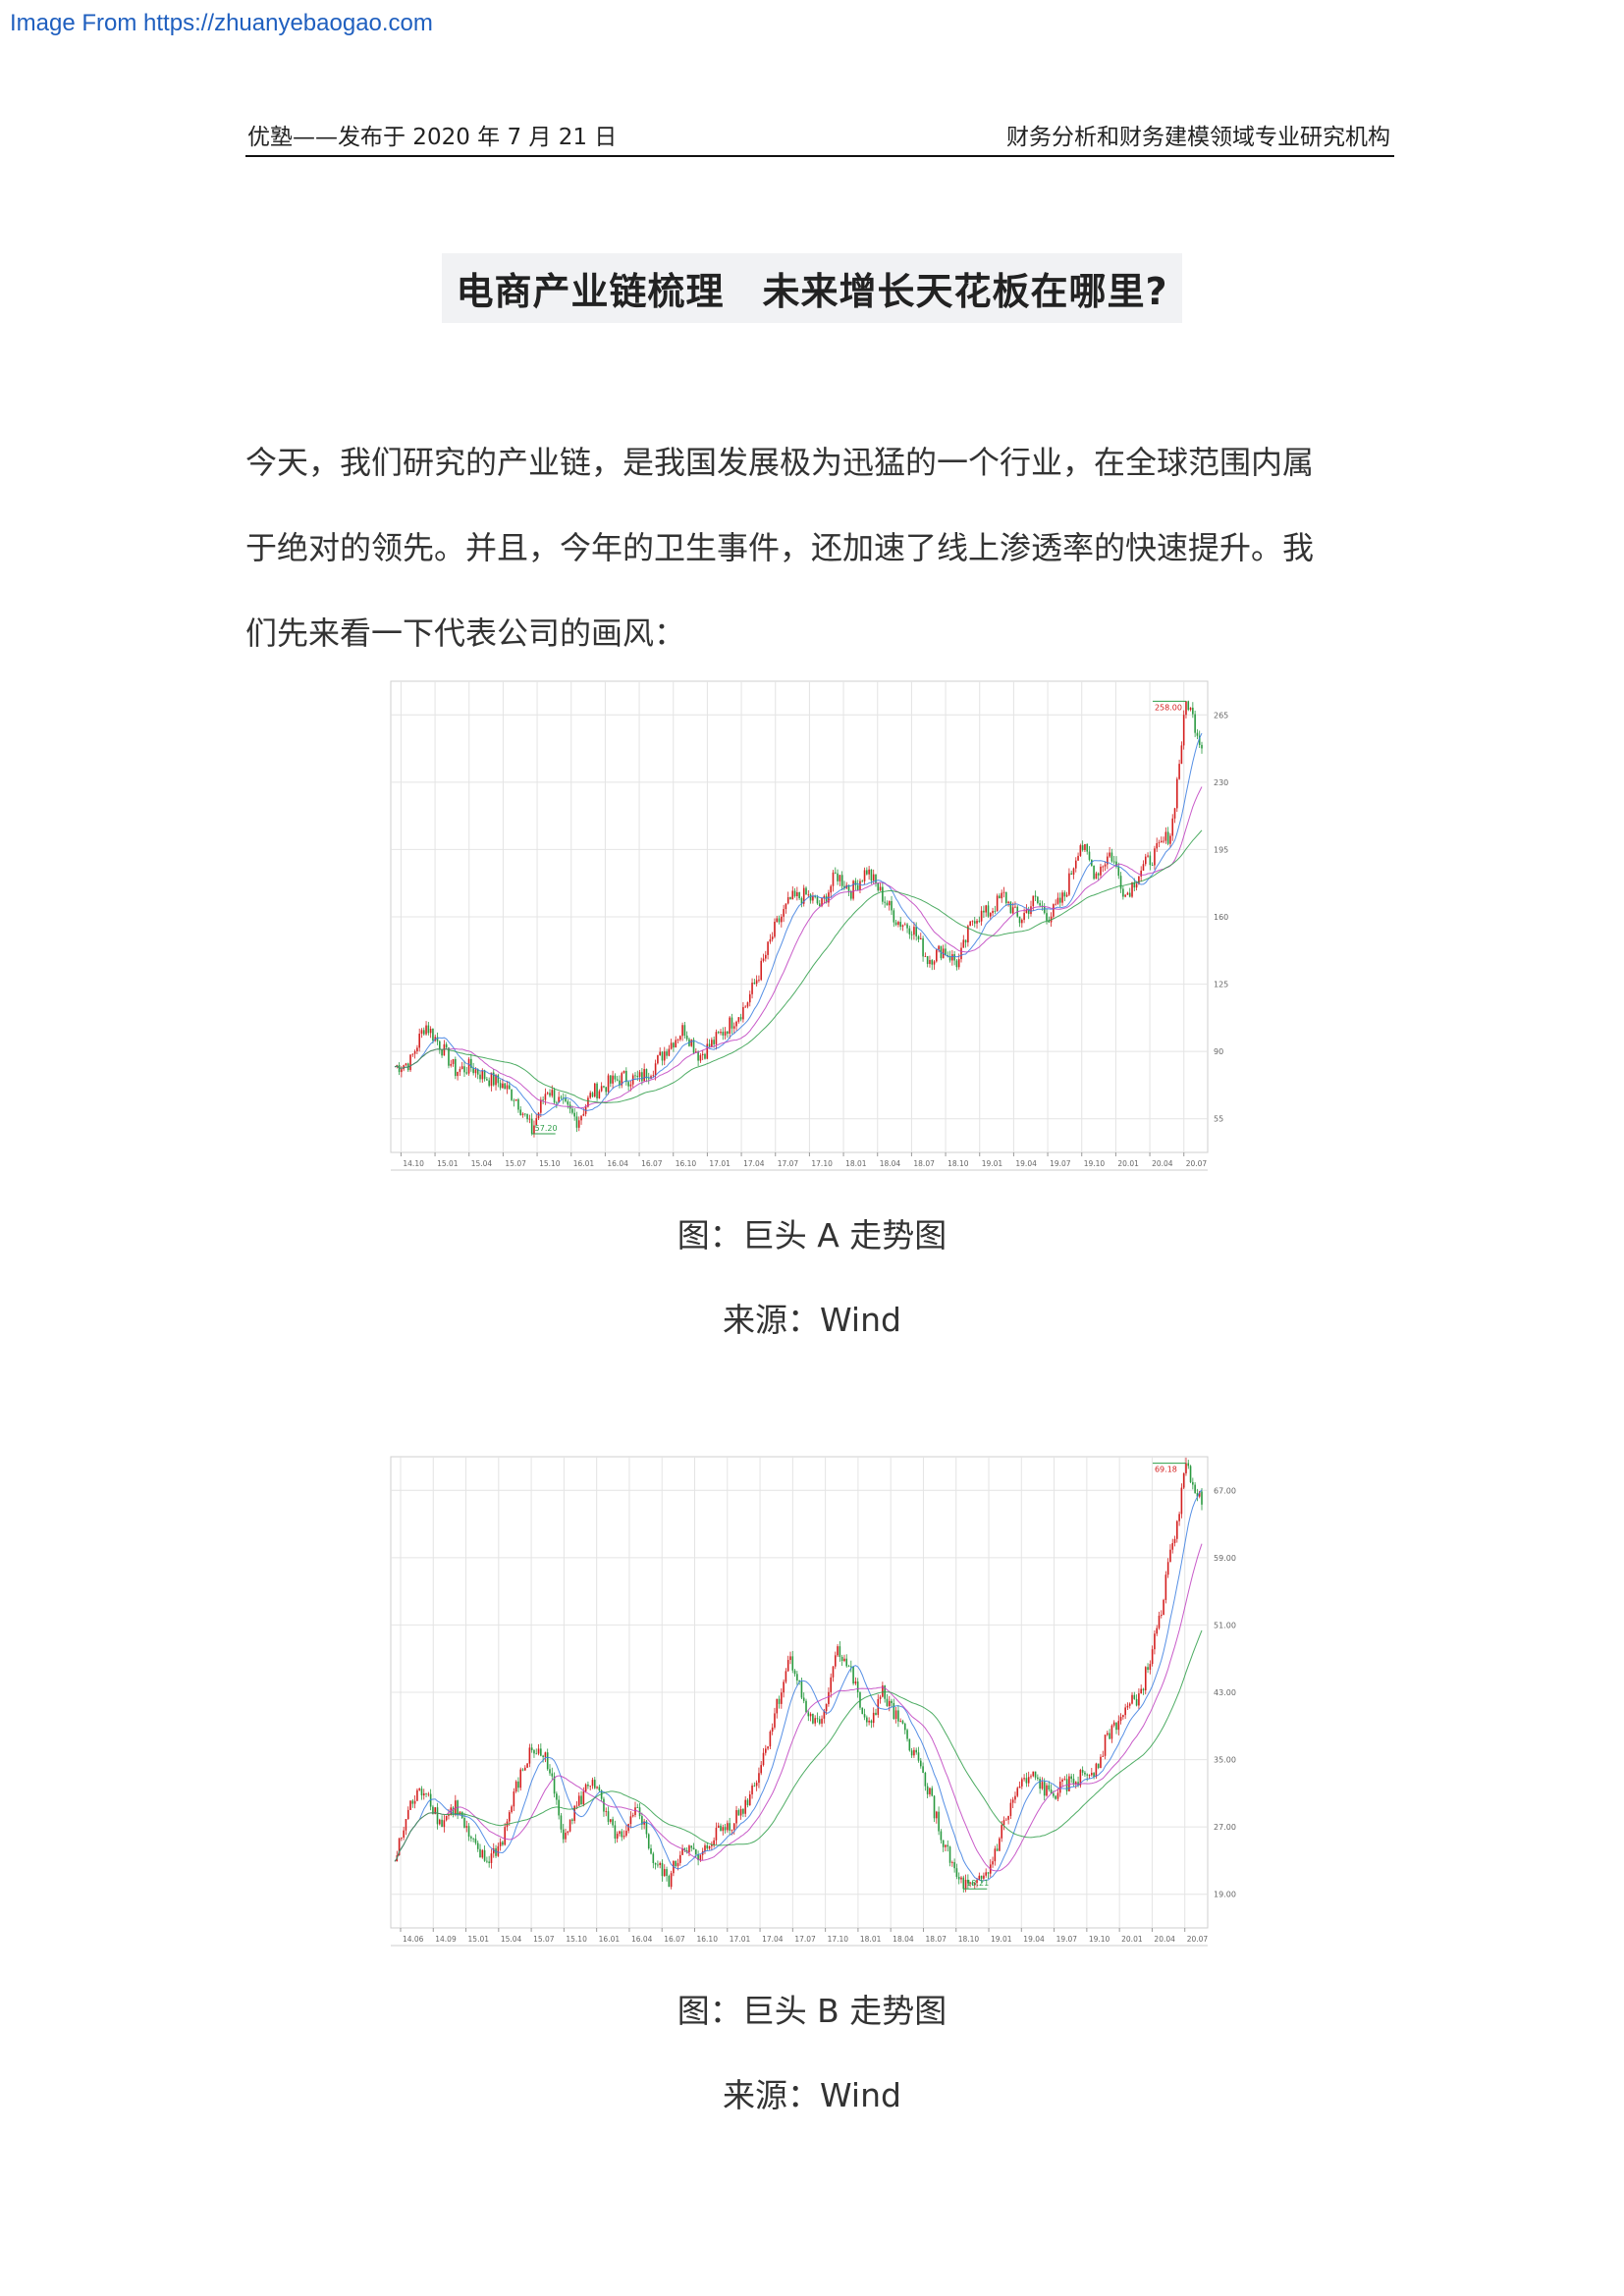 The width and height of the screenshot is (1624, 2296). Describe the element at coordinates (1221, 782) in the screenshot. I see `y-tick-label: 230` at that location.